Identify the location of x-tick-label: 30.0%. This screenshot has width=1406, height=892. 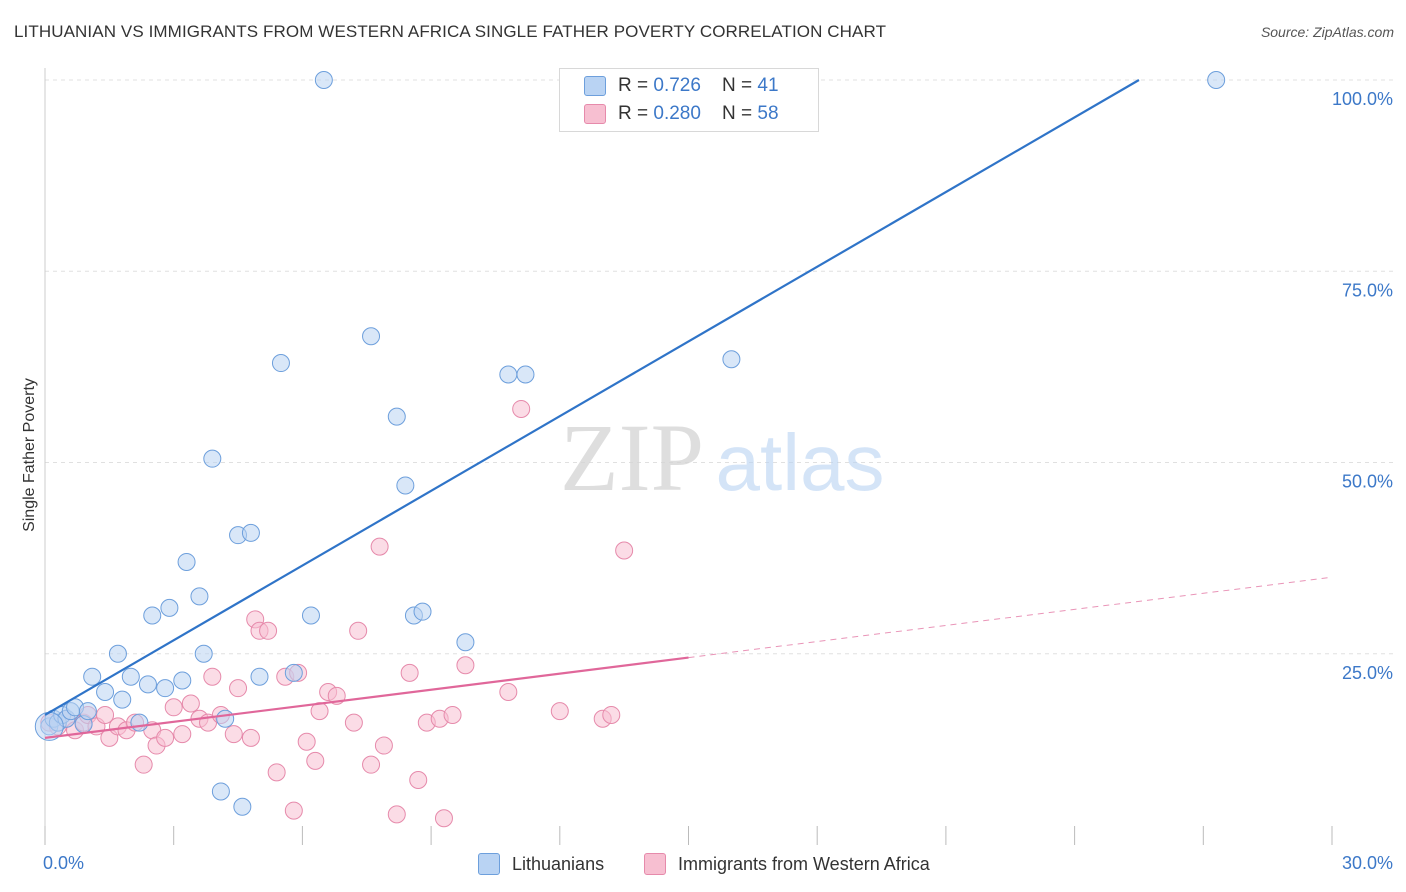
(1367, 863).